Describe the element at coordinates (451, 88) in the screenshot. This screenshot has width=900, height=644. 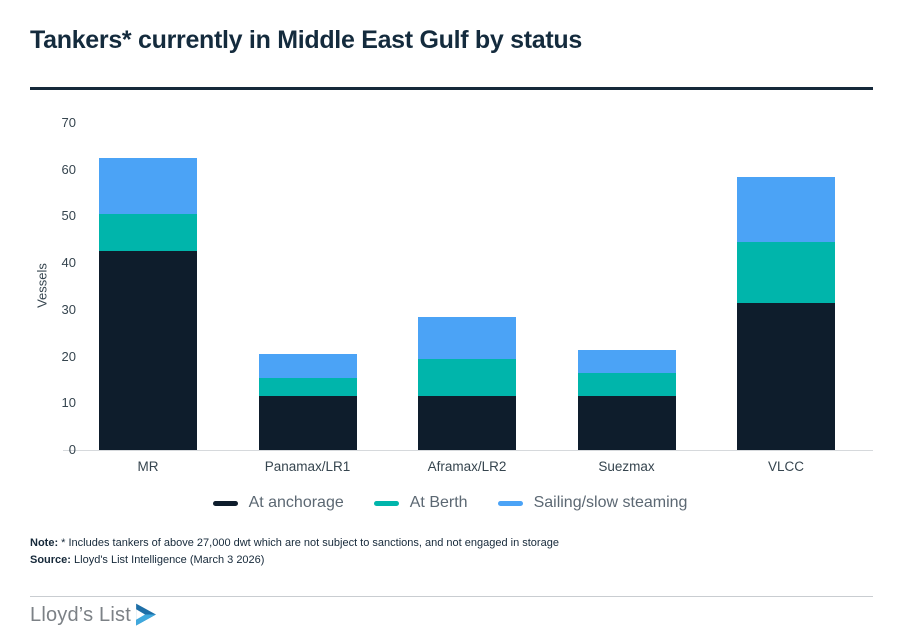
I see `title-divider` at that location.